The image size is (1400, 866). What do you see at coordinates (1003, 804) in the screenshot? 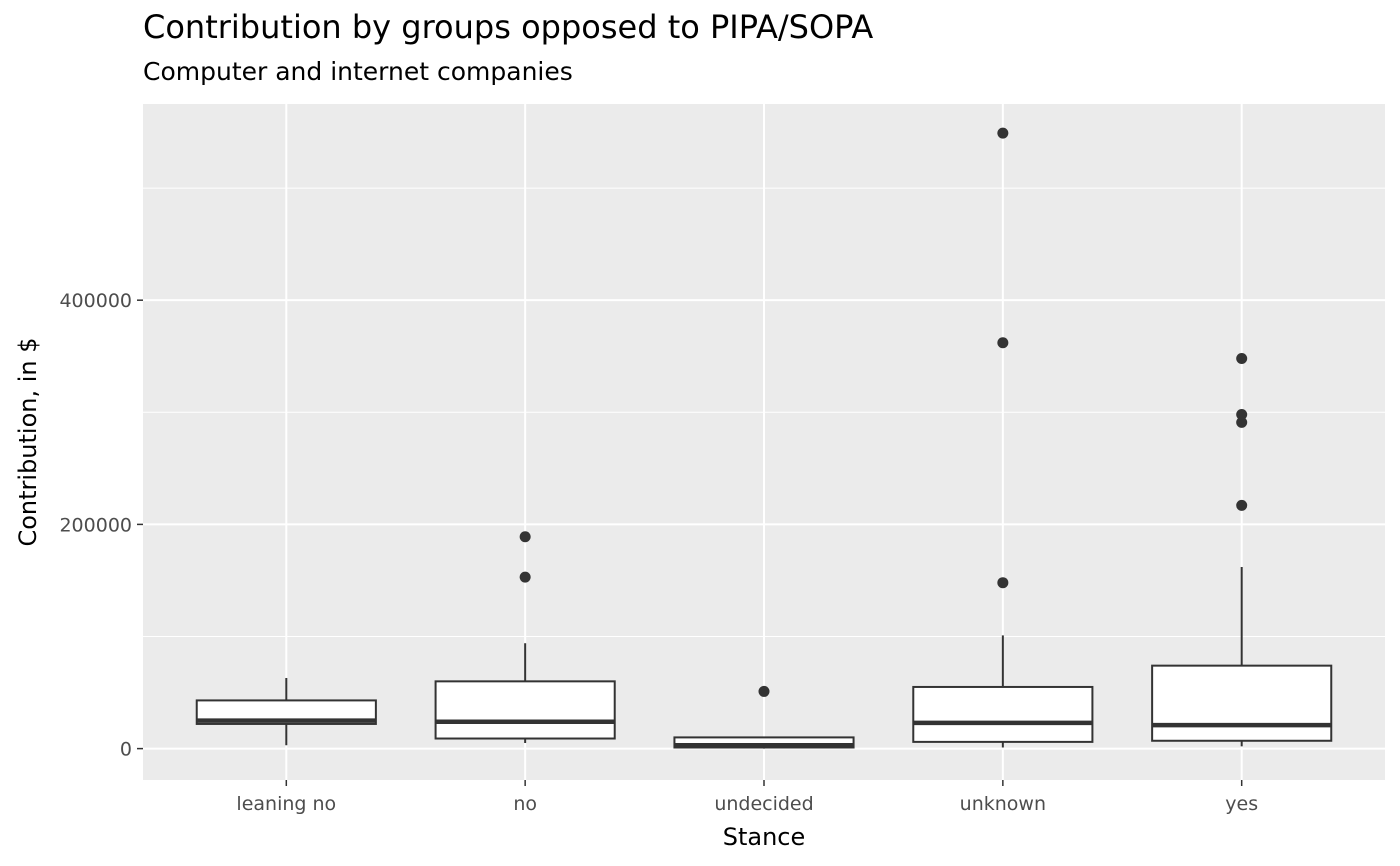
I see `x-tick-label: unknown` at bounding box center [1003, 804].